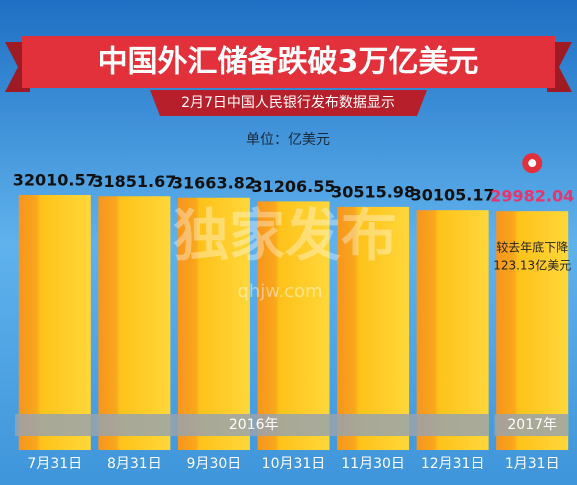 The width and height of the screenshot is (577, 485). What do you see at coordinates (532, 163) in the screenshot?
I see `pin-dot` at bounding box center [532, 163].